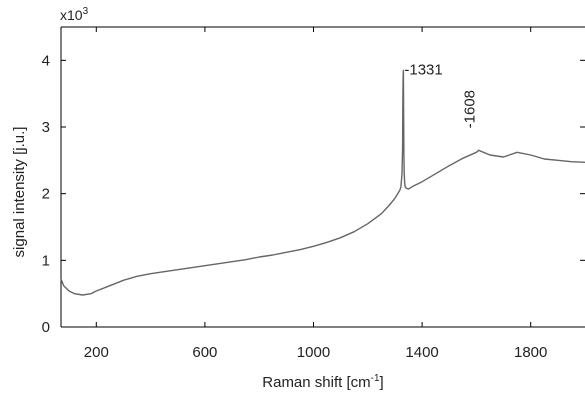 The image size is (585, 396). Describe the element at coordinates (96, 352) in the screenshot. I see `x-tick-label: 200` at that location.